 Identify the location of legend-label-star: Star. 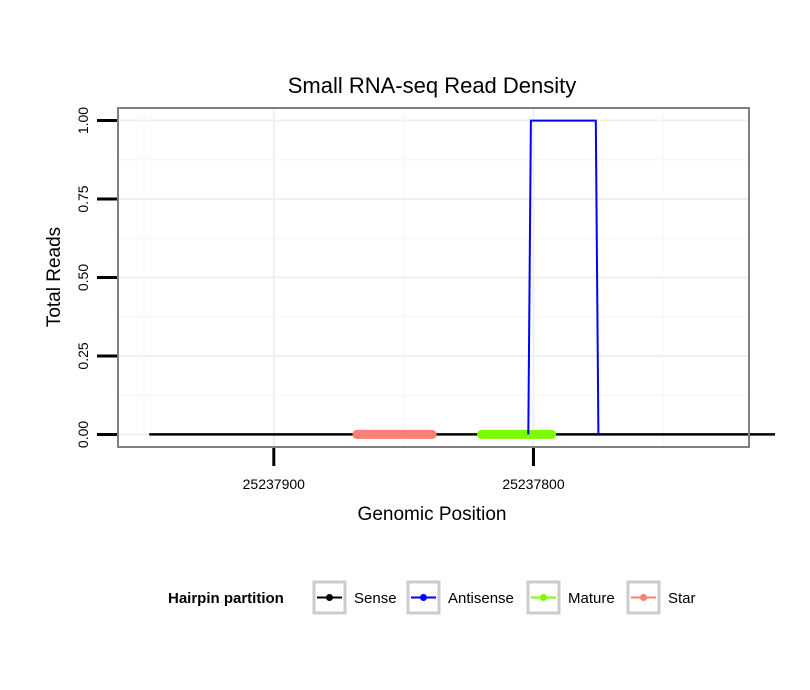
(682, 598).